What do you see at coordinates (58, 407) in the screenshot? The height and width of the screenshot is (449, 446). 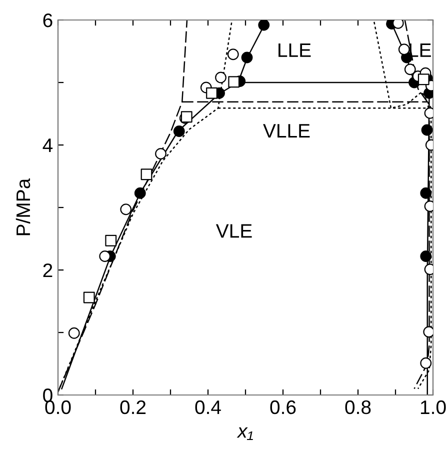 I see `x-tick-label: 0.0` at bounding box center [58, 407].